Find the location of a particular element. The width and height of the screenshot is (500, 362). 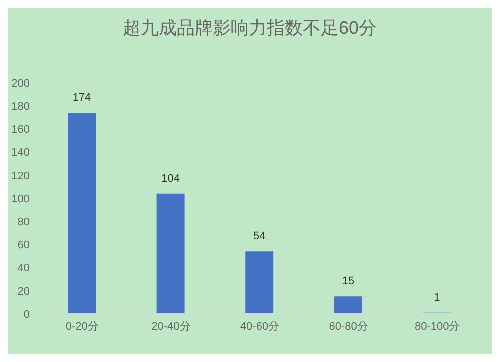

y-tick-label: 120 is located at coordinates (21, 176).